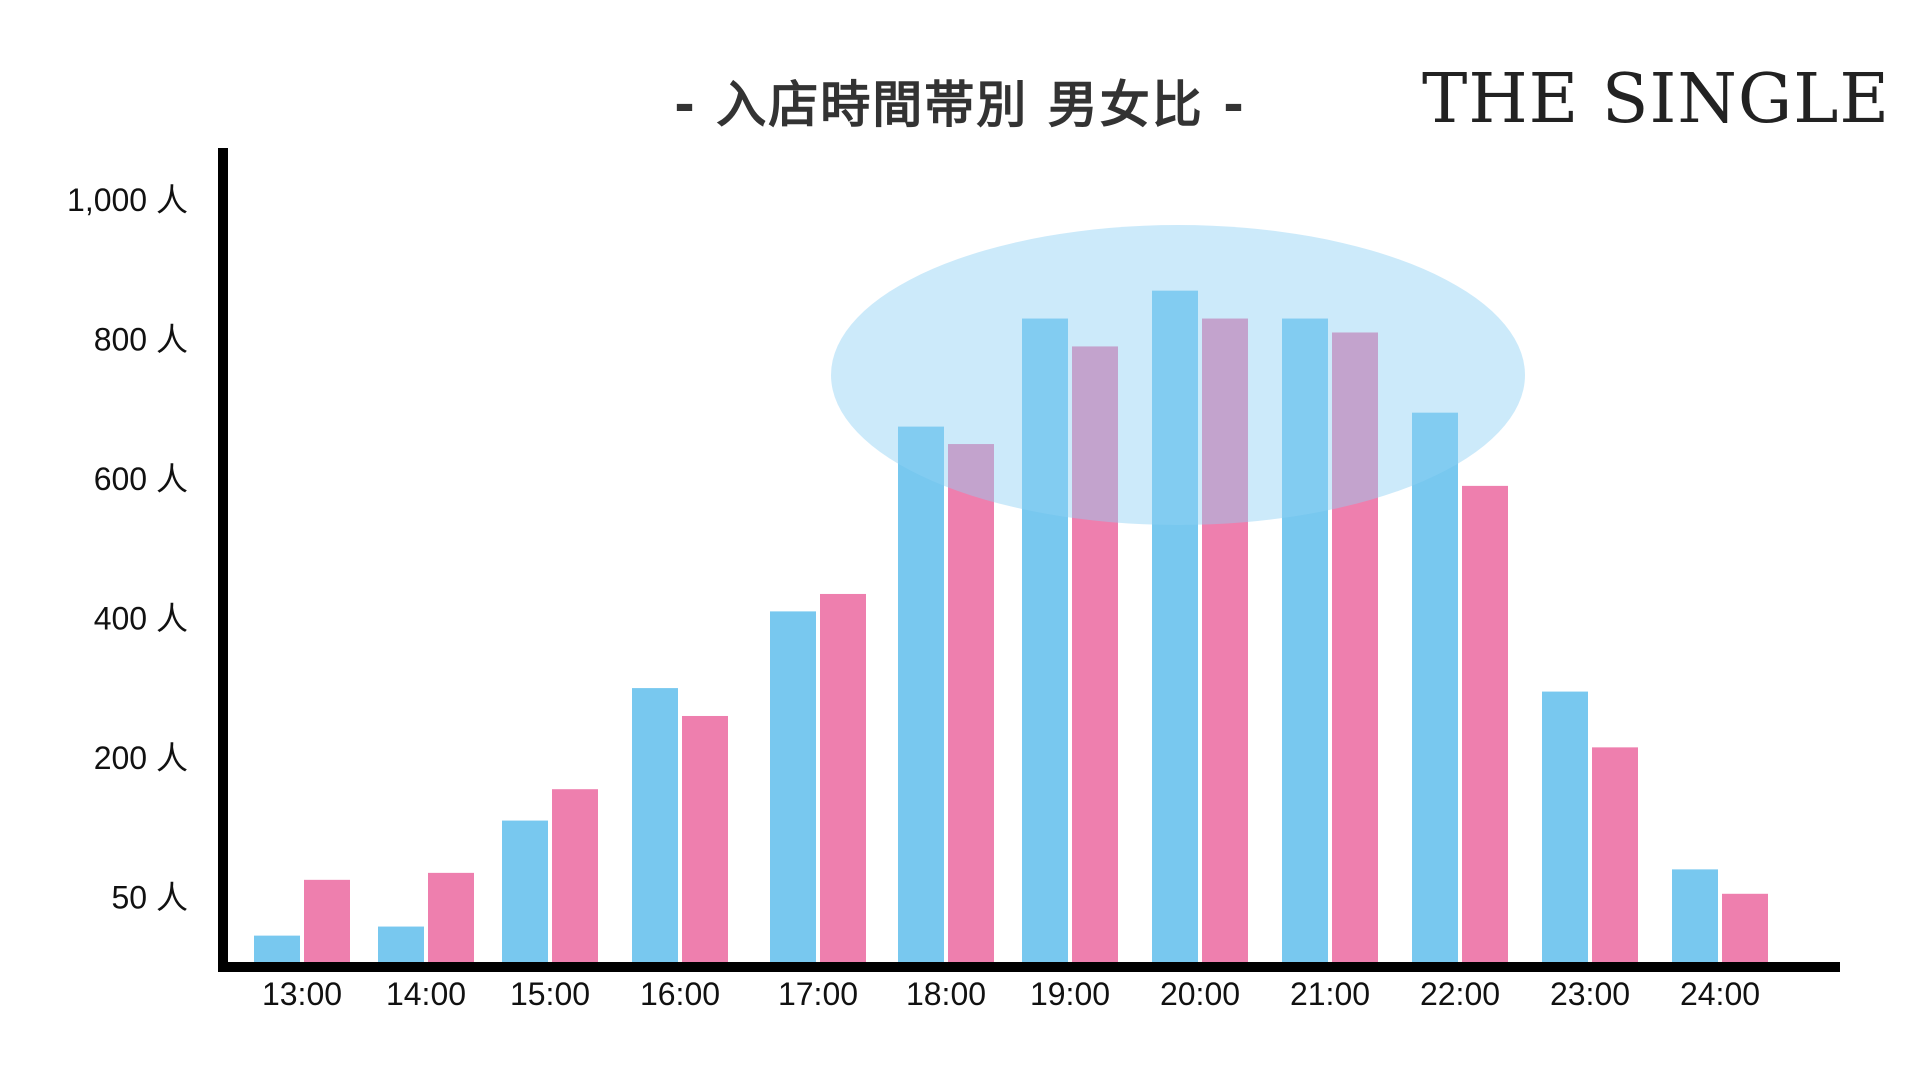 This screenshot has height=1080, width=1920. I want to click on x-tick-label: 21:00, so click(1330, 994).